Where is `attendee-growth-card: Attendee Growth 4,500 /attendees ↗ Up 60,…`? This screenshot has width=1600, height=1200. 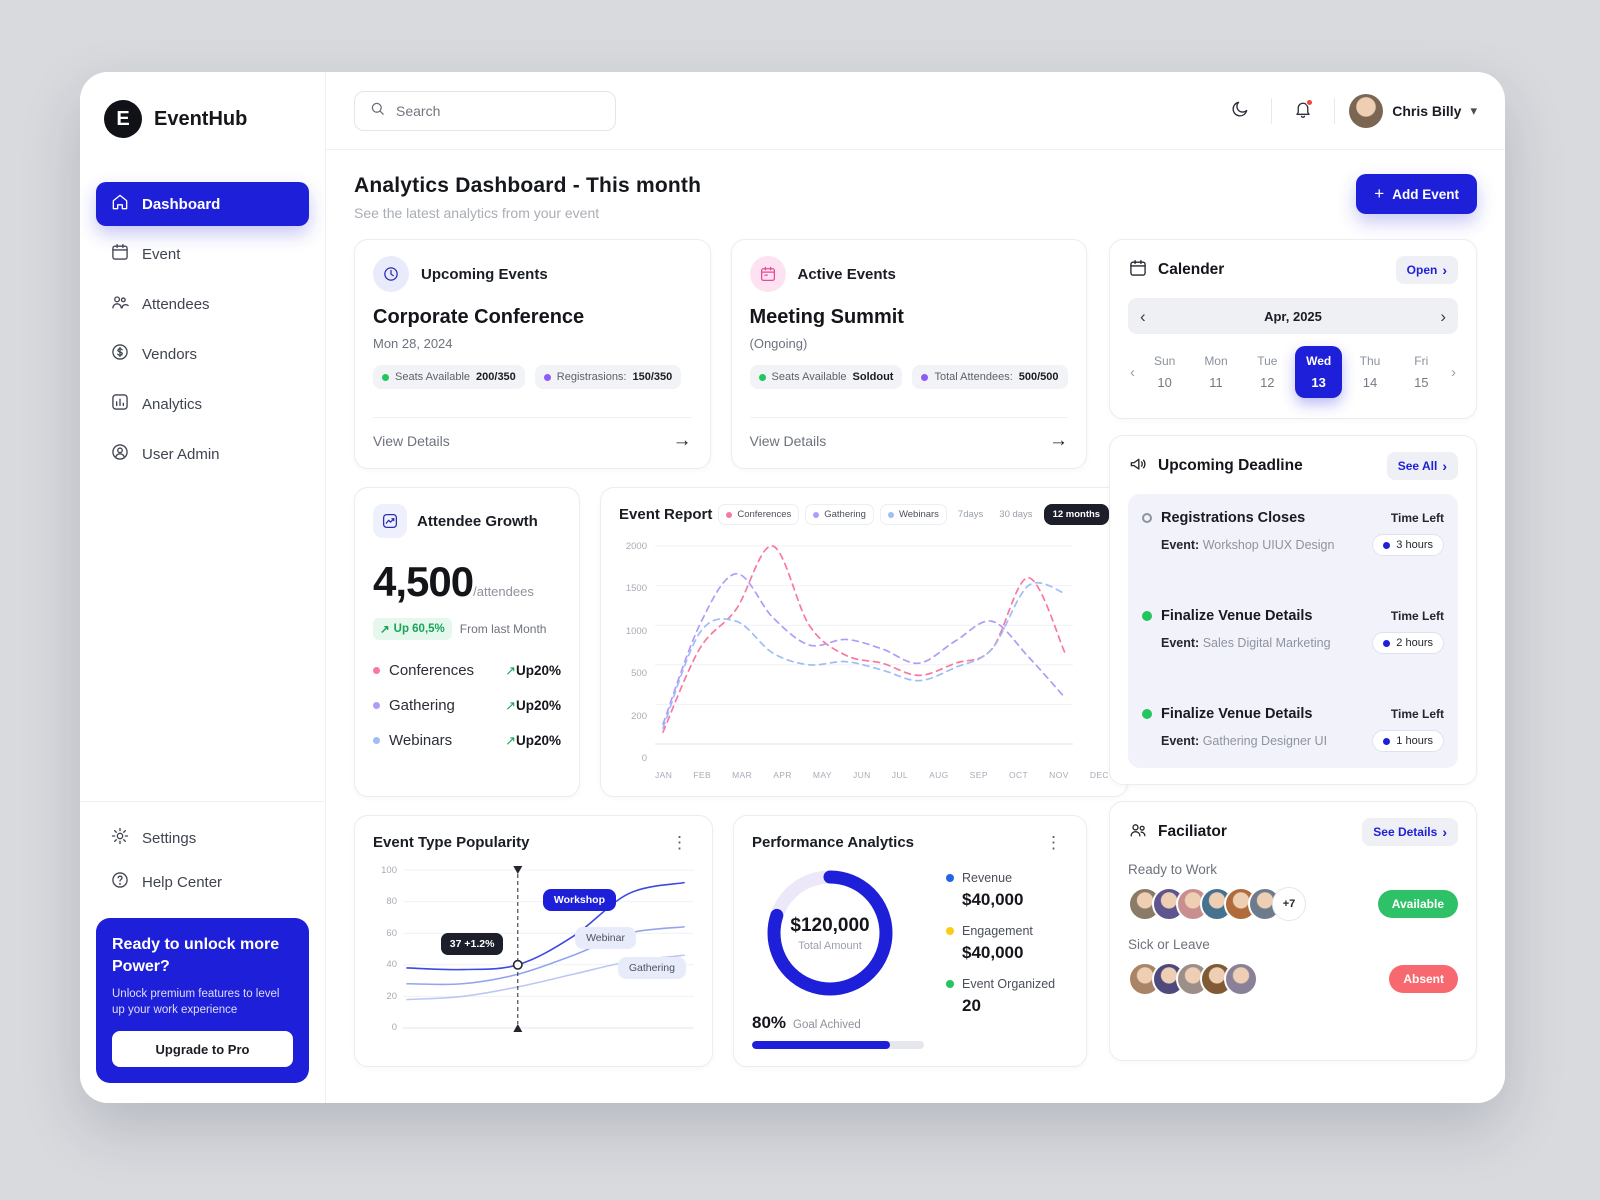
attendee-growth-card: Attendee Growth 4,500 /attendees ↗ Up 60,… is located at coordinates (467, 642).